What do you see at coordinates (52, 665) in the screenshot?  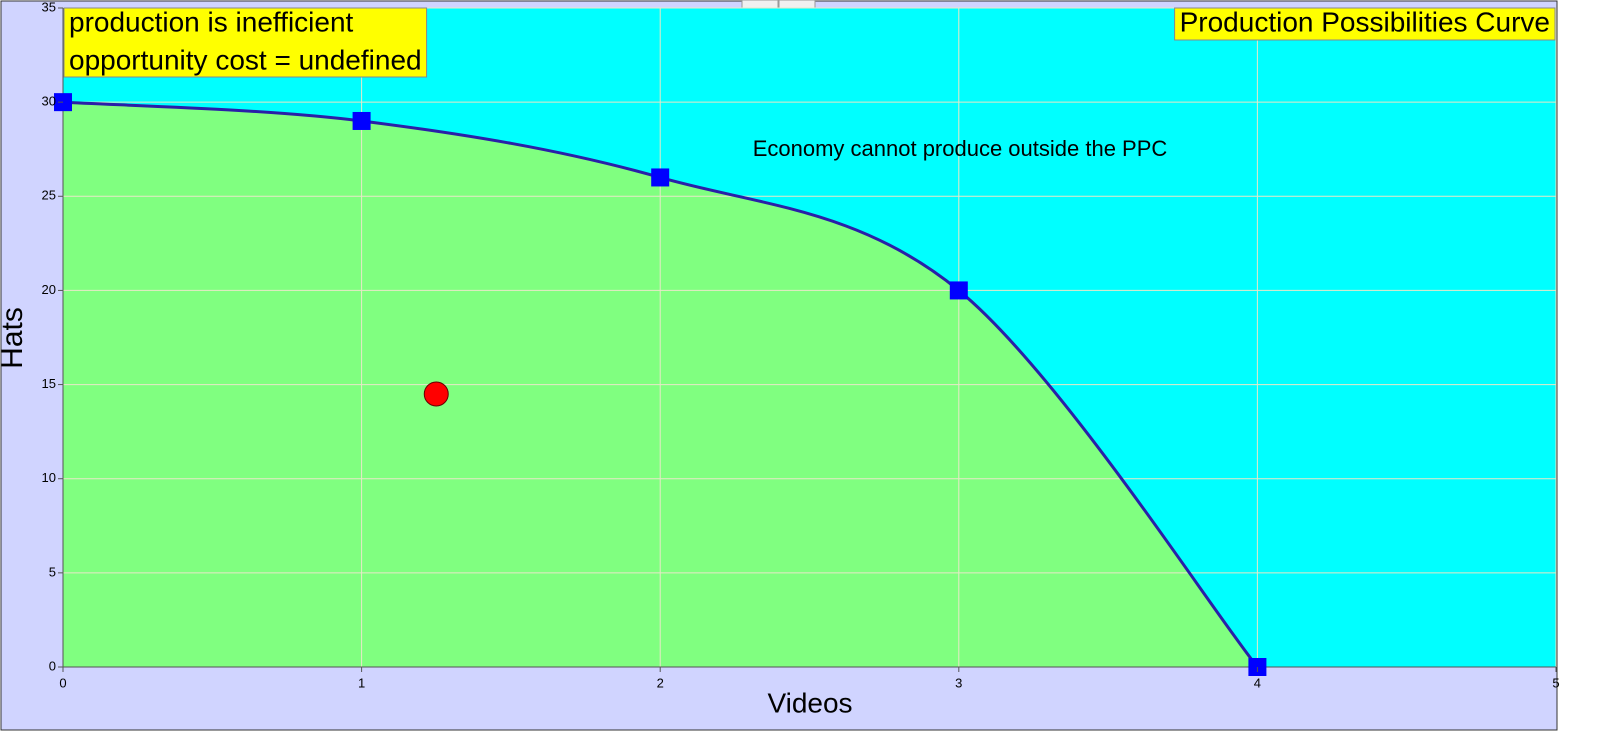 I see `y-tick-label: 0` at bounding box center [52, 665].